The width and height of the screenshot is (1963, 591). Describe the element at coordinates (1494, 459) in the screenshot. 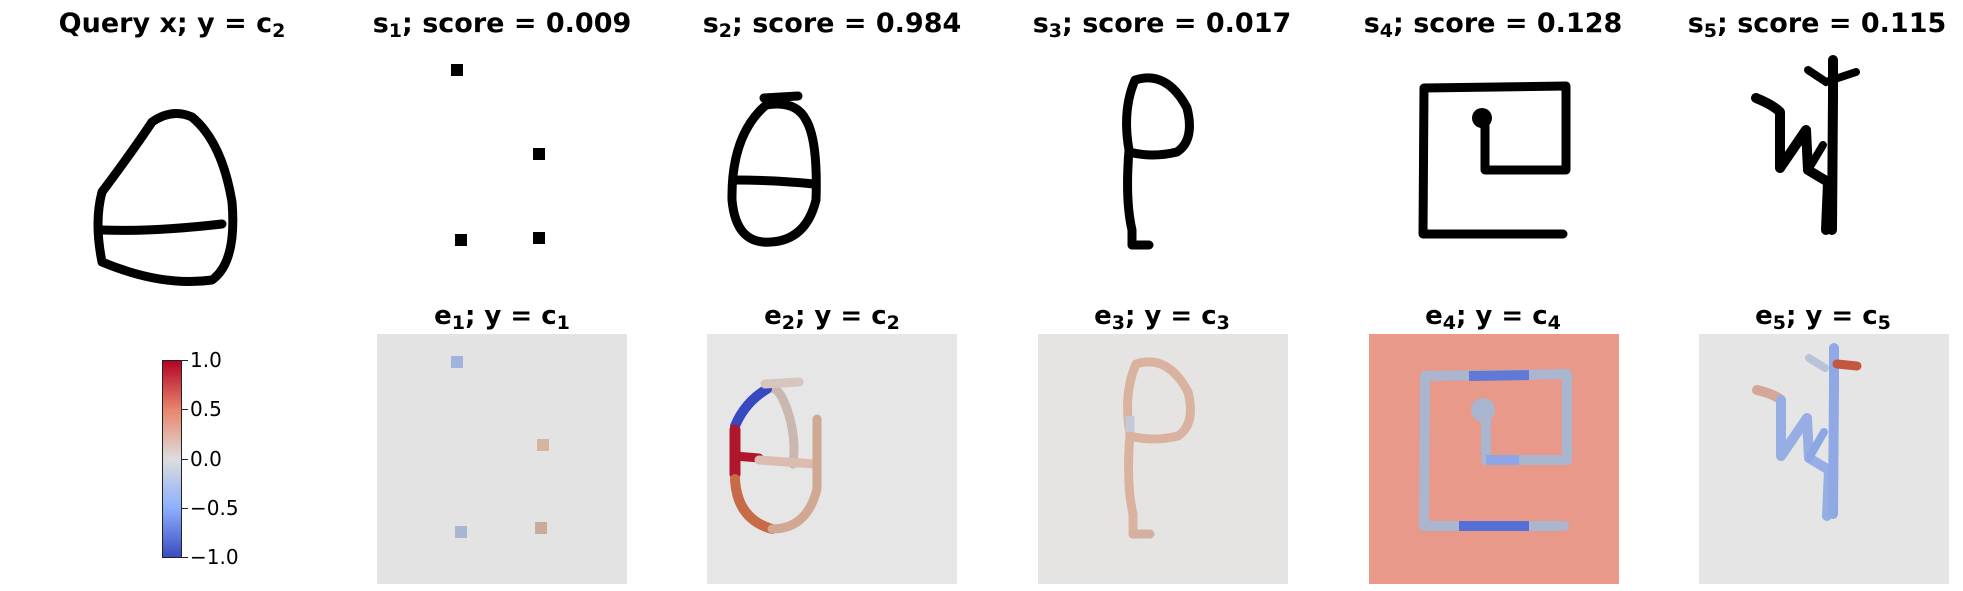

I see `explanation-4-heatmap` at that location.